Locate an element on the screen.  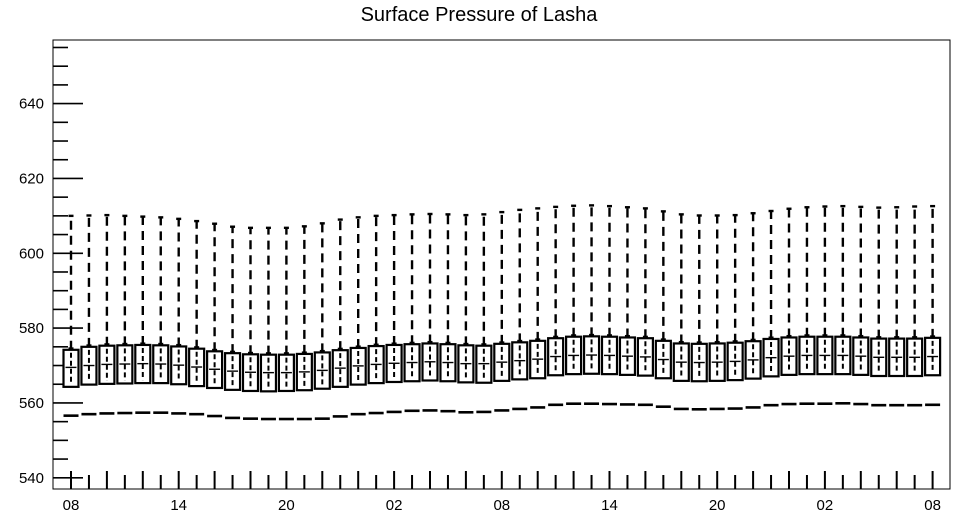
chart-title: Surface Pressure of Lasha is located at coordinates (479, 15).